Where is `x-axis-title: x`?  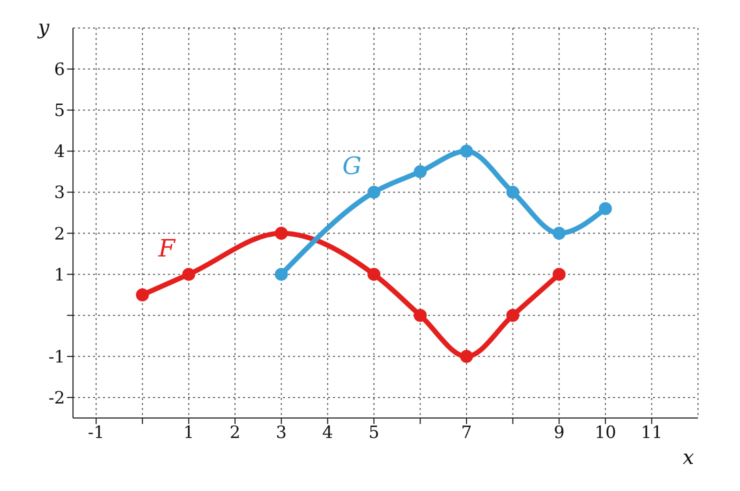 x-axis-title: x is located at coordinates (688, 457).